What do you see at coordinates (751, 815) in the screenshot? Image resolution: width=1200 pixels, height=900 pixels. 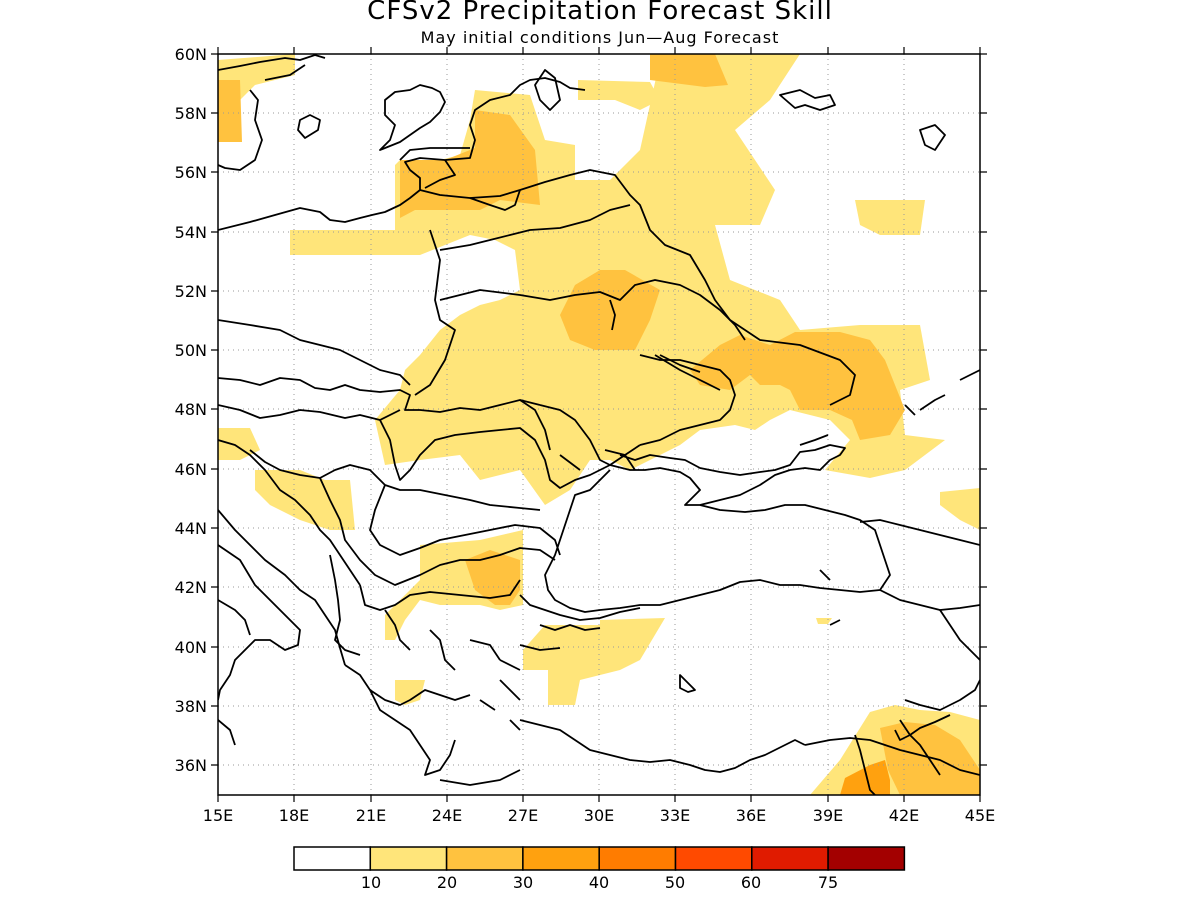 I see `lon-label: 36E` at bounding box center [751, 815].